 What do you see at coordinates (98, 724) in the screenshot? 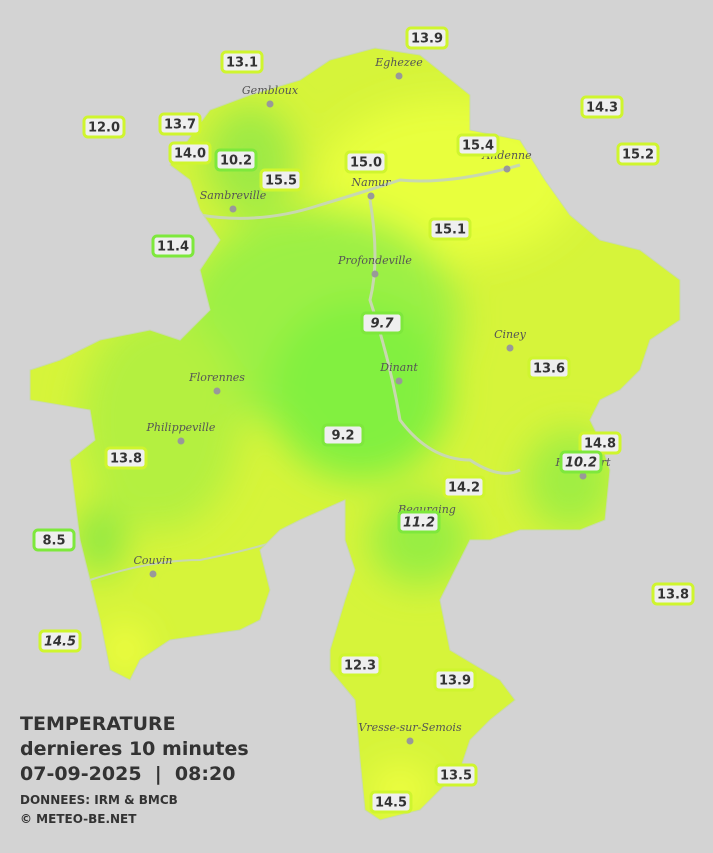
I see `title: TEMPERATURE` at bounding box center [98, 724].